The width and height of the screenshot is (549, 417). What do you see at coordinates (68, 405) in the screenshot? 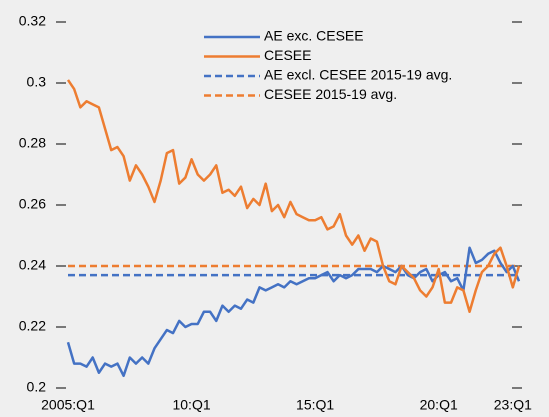
I see `x-tick-label: 2005:Q1` at bounding box center [68, 405].